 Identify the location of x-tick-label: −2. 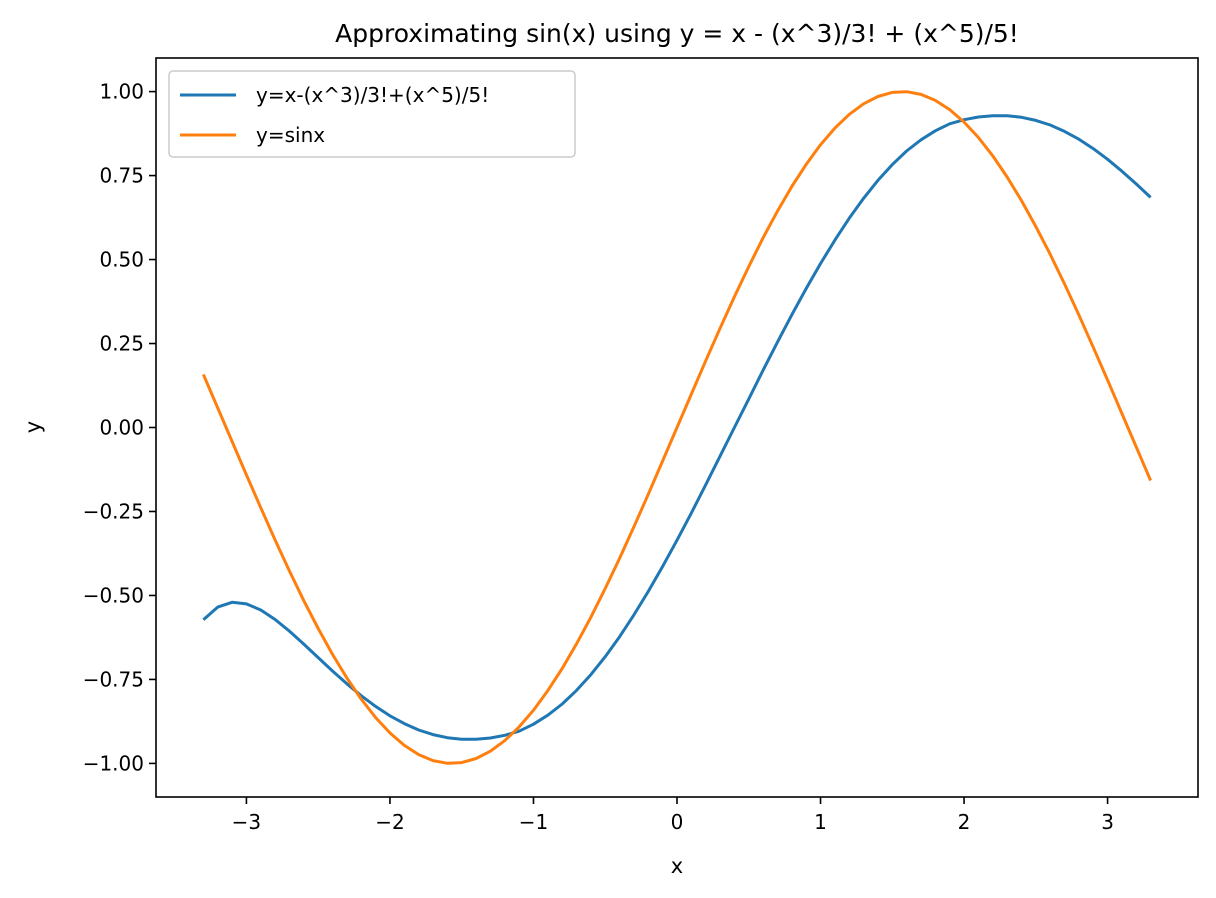
(389, 822).